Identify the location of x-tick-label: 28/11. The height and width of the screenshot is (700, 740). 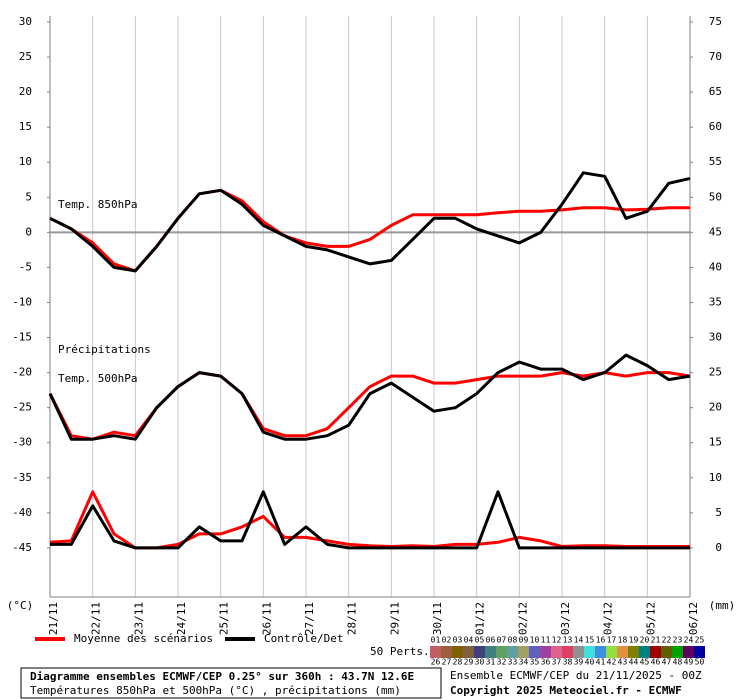
(352, 618).